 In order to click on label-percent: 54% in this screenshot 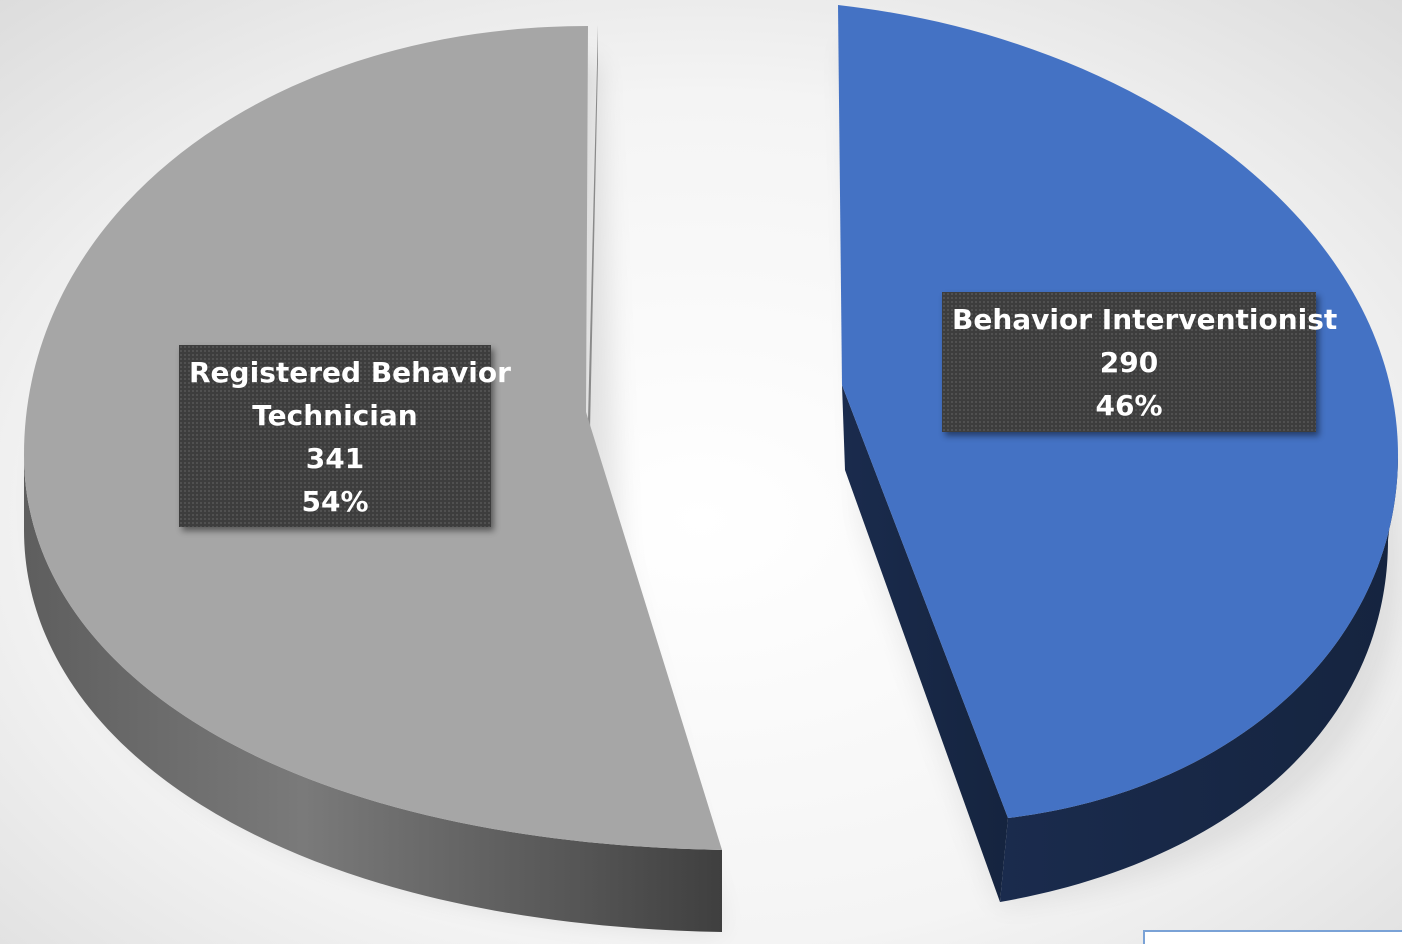, I will do `click(335, 501)`.